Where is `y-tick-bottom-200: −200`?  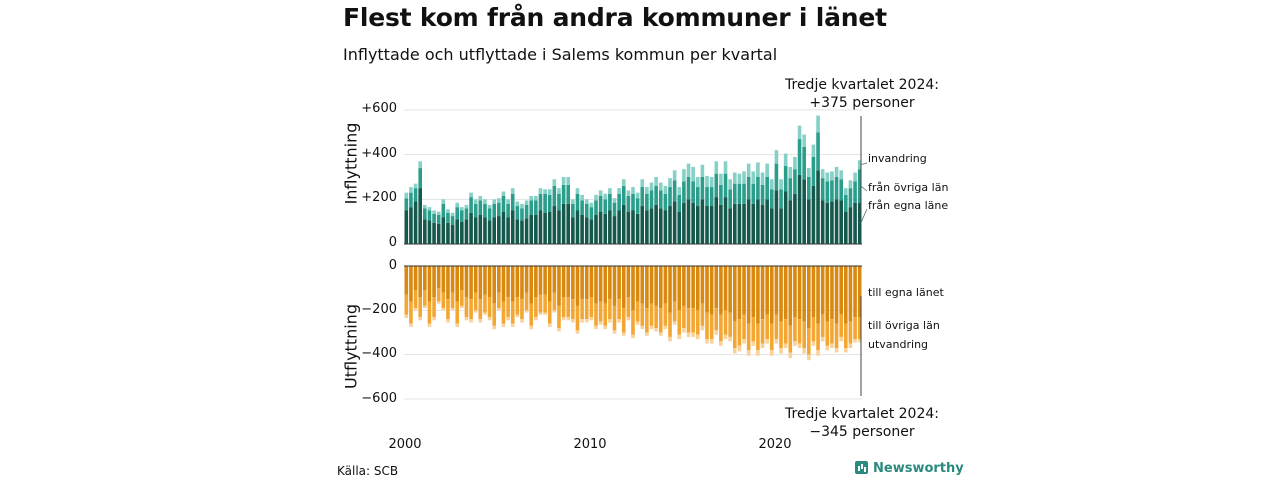
y-tick-bottom-200: −200 is located at coordinates (379, 309).